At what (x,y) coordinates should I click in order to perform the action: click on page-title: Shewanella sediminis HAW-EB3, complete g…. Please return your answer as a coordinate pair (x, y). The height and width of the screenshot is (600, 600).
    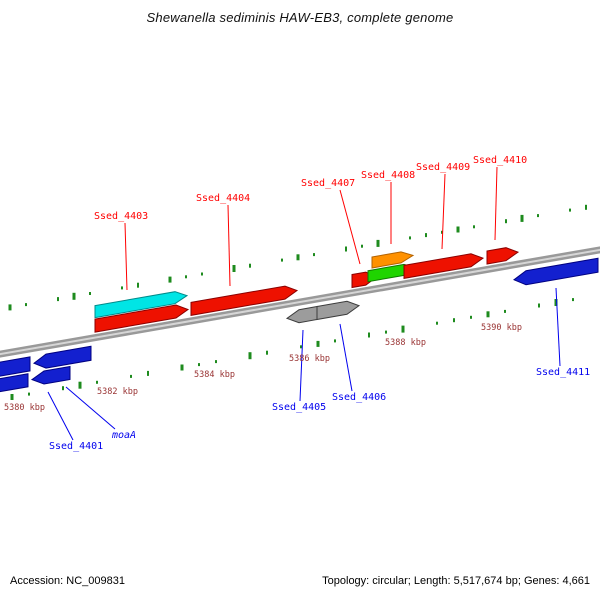
    Looking at the image, I should click on (300, 17).